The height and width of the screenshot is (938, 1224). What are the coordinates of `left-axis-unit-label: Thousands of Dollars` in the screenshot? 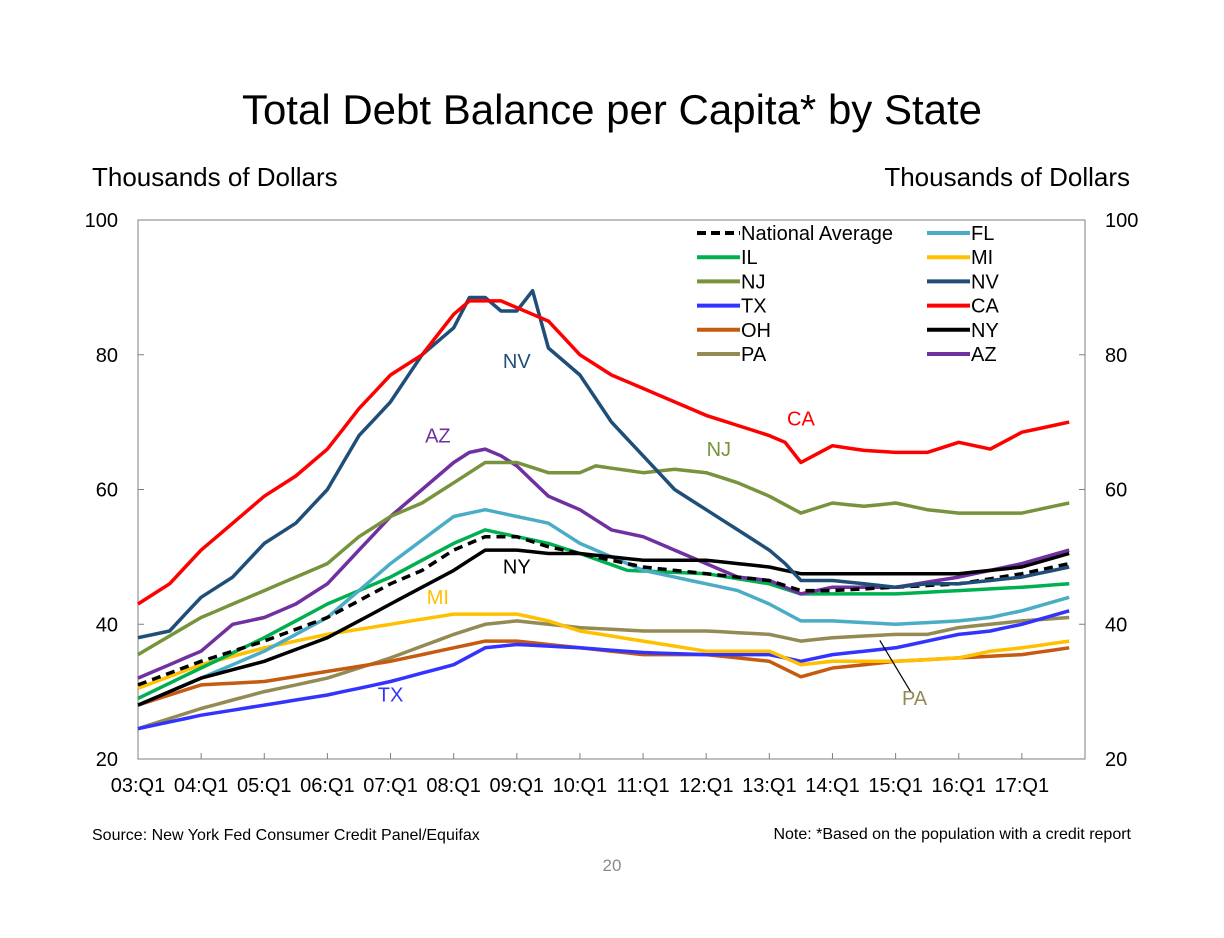 It's located at (215, 177).